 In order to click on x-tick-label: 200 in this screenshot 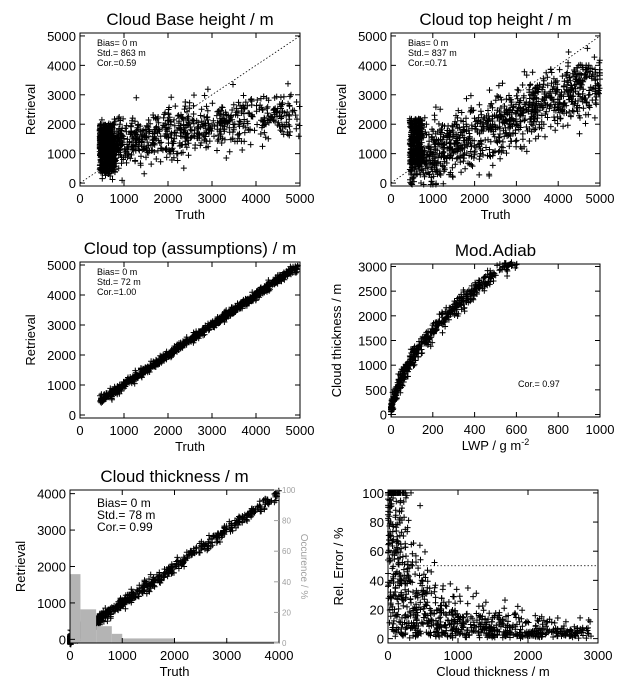, I will do `click(433, 429)`.